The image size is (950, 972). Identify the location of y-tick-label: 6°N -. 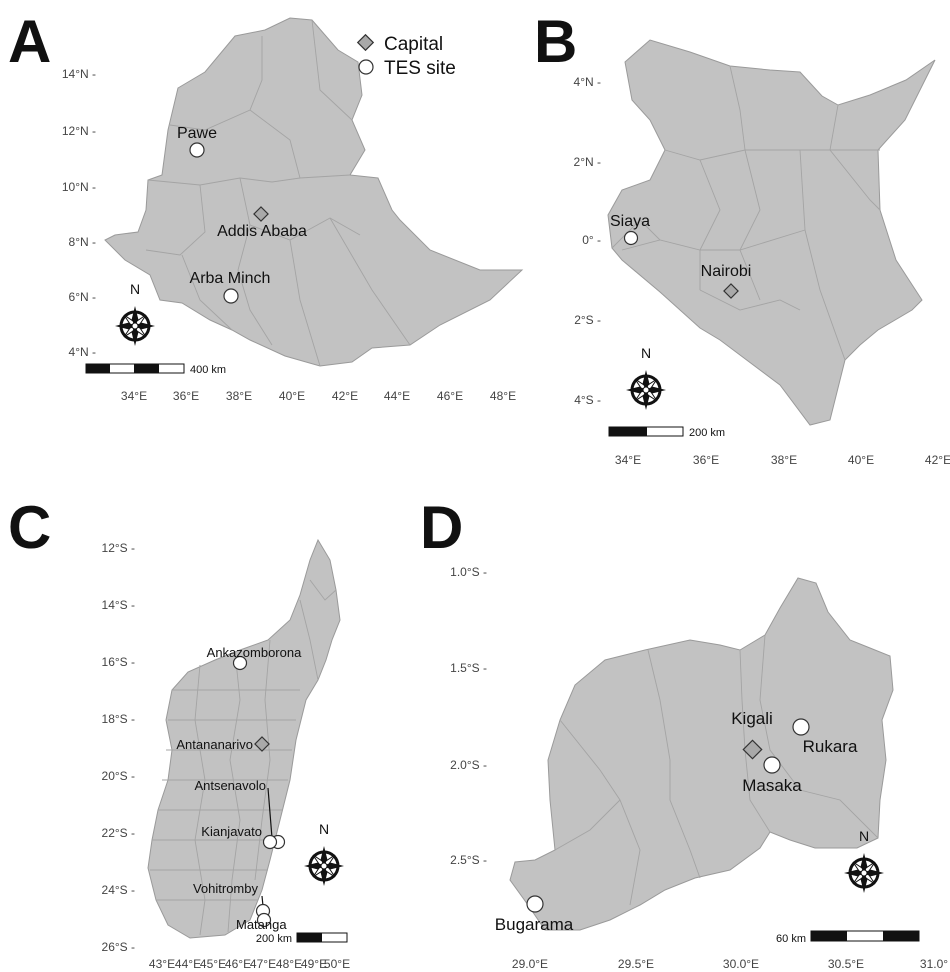
(82, 297).